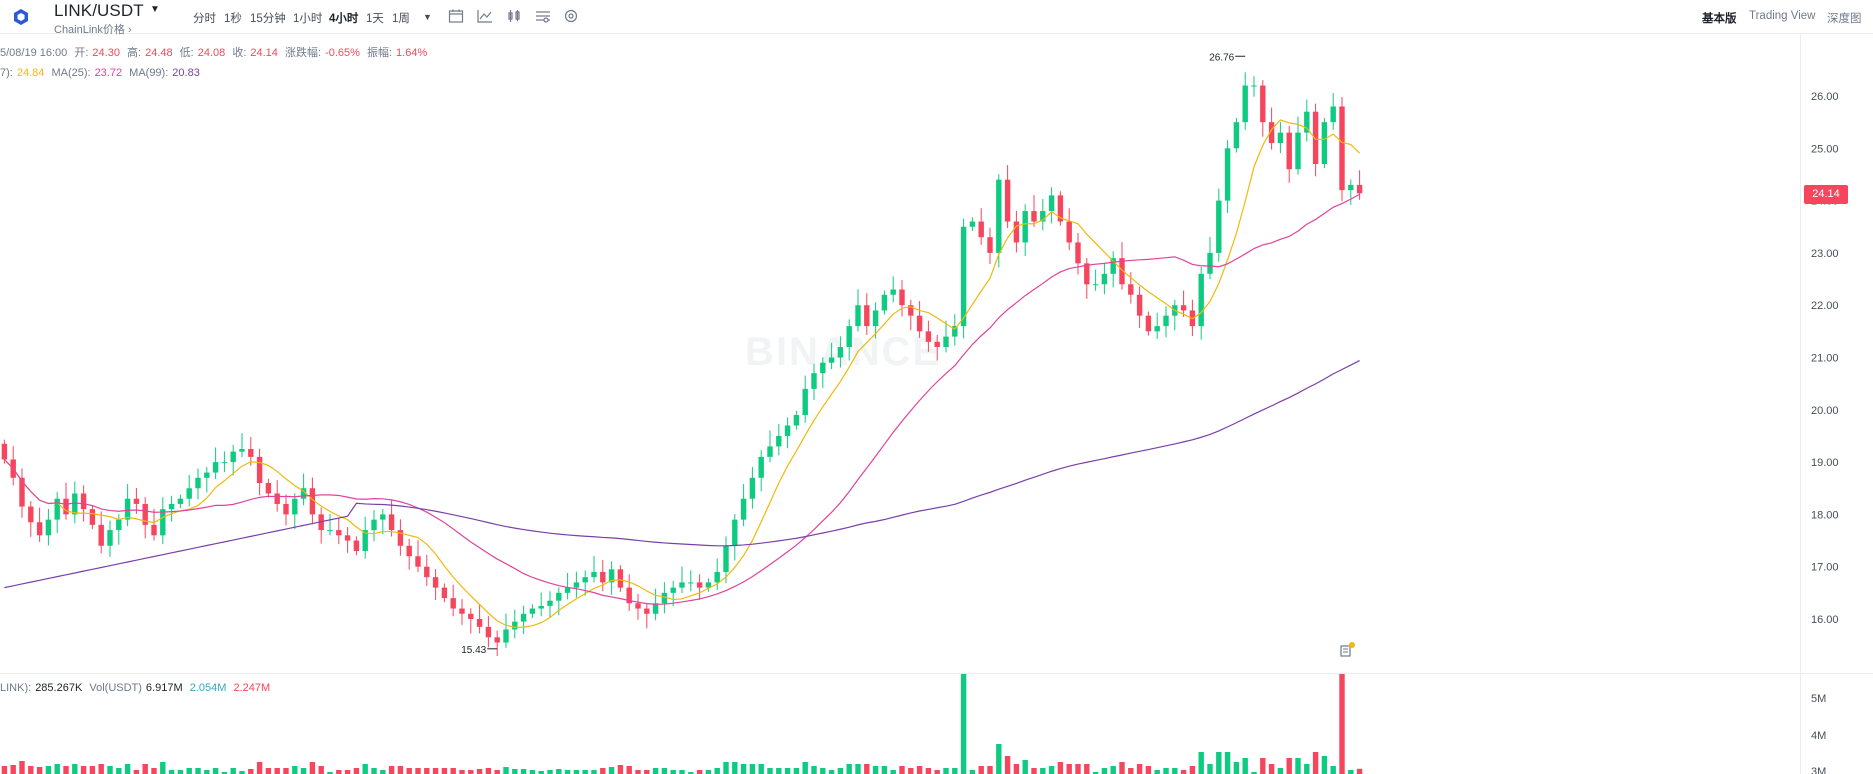 The width and height of the screenshot is (1873, 774). What do you see at coordinates (1347, 650) in the screenshot?
I see `notes-icon` at bounding box center [1347, 650].